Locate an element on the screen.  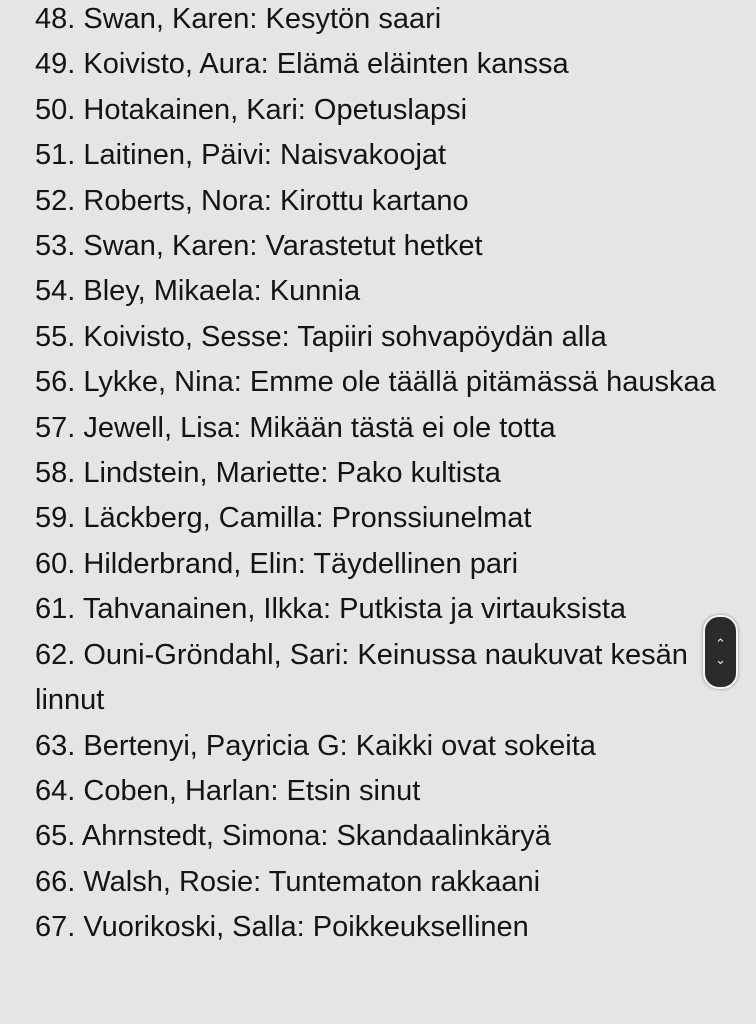
list-item: 53. Swan, Karen: Varastetut hetket is located at coordinates (259, 246).